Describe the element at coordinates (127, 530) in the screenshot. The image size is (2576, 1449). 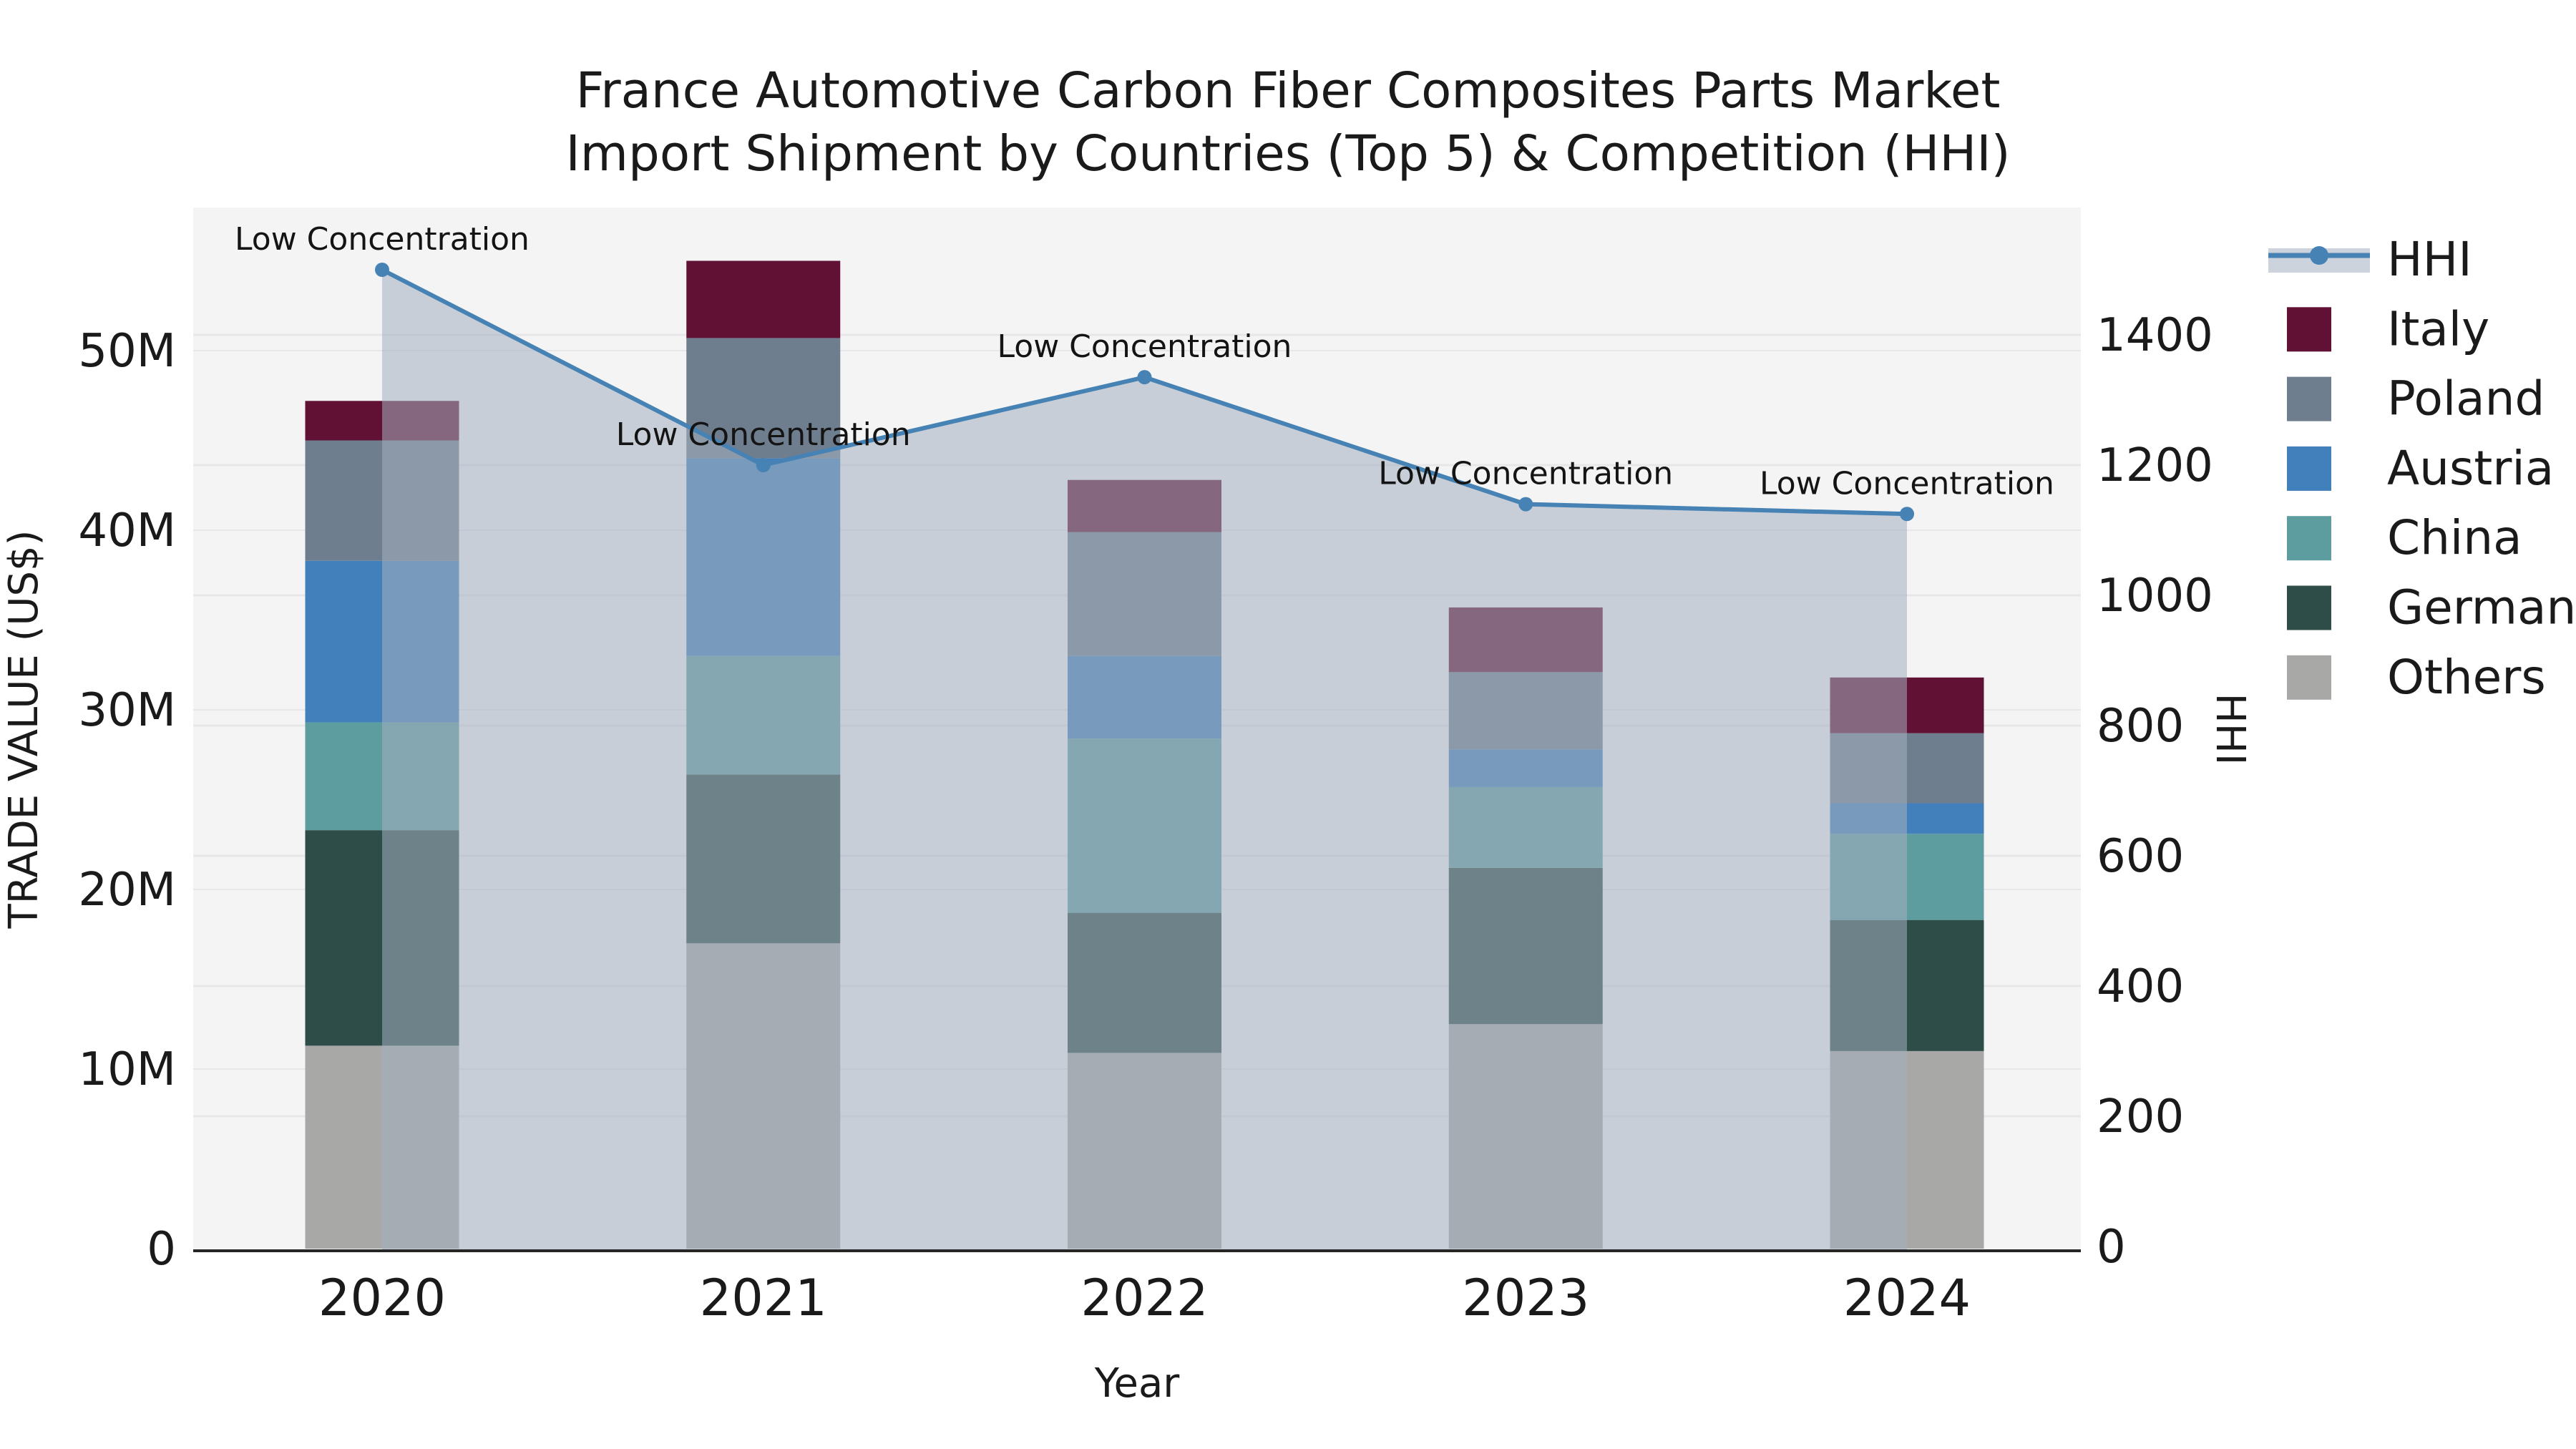
I see `y-left-tick-40M: 40M` at that location.